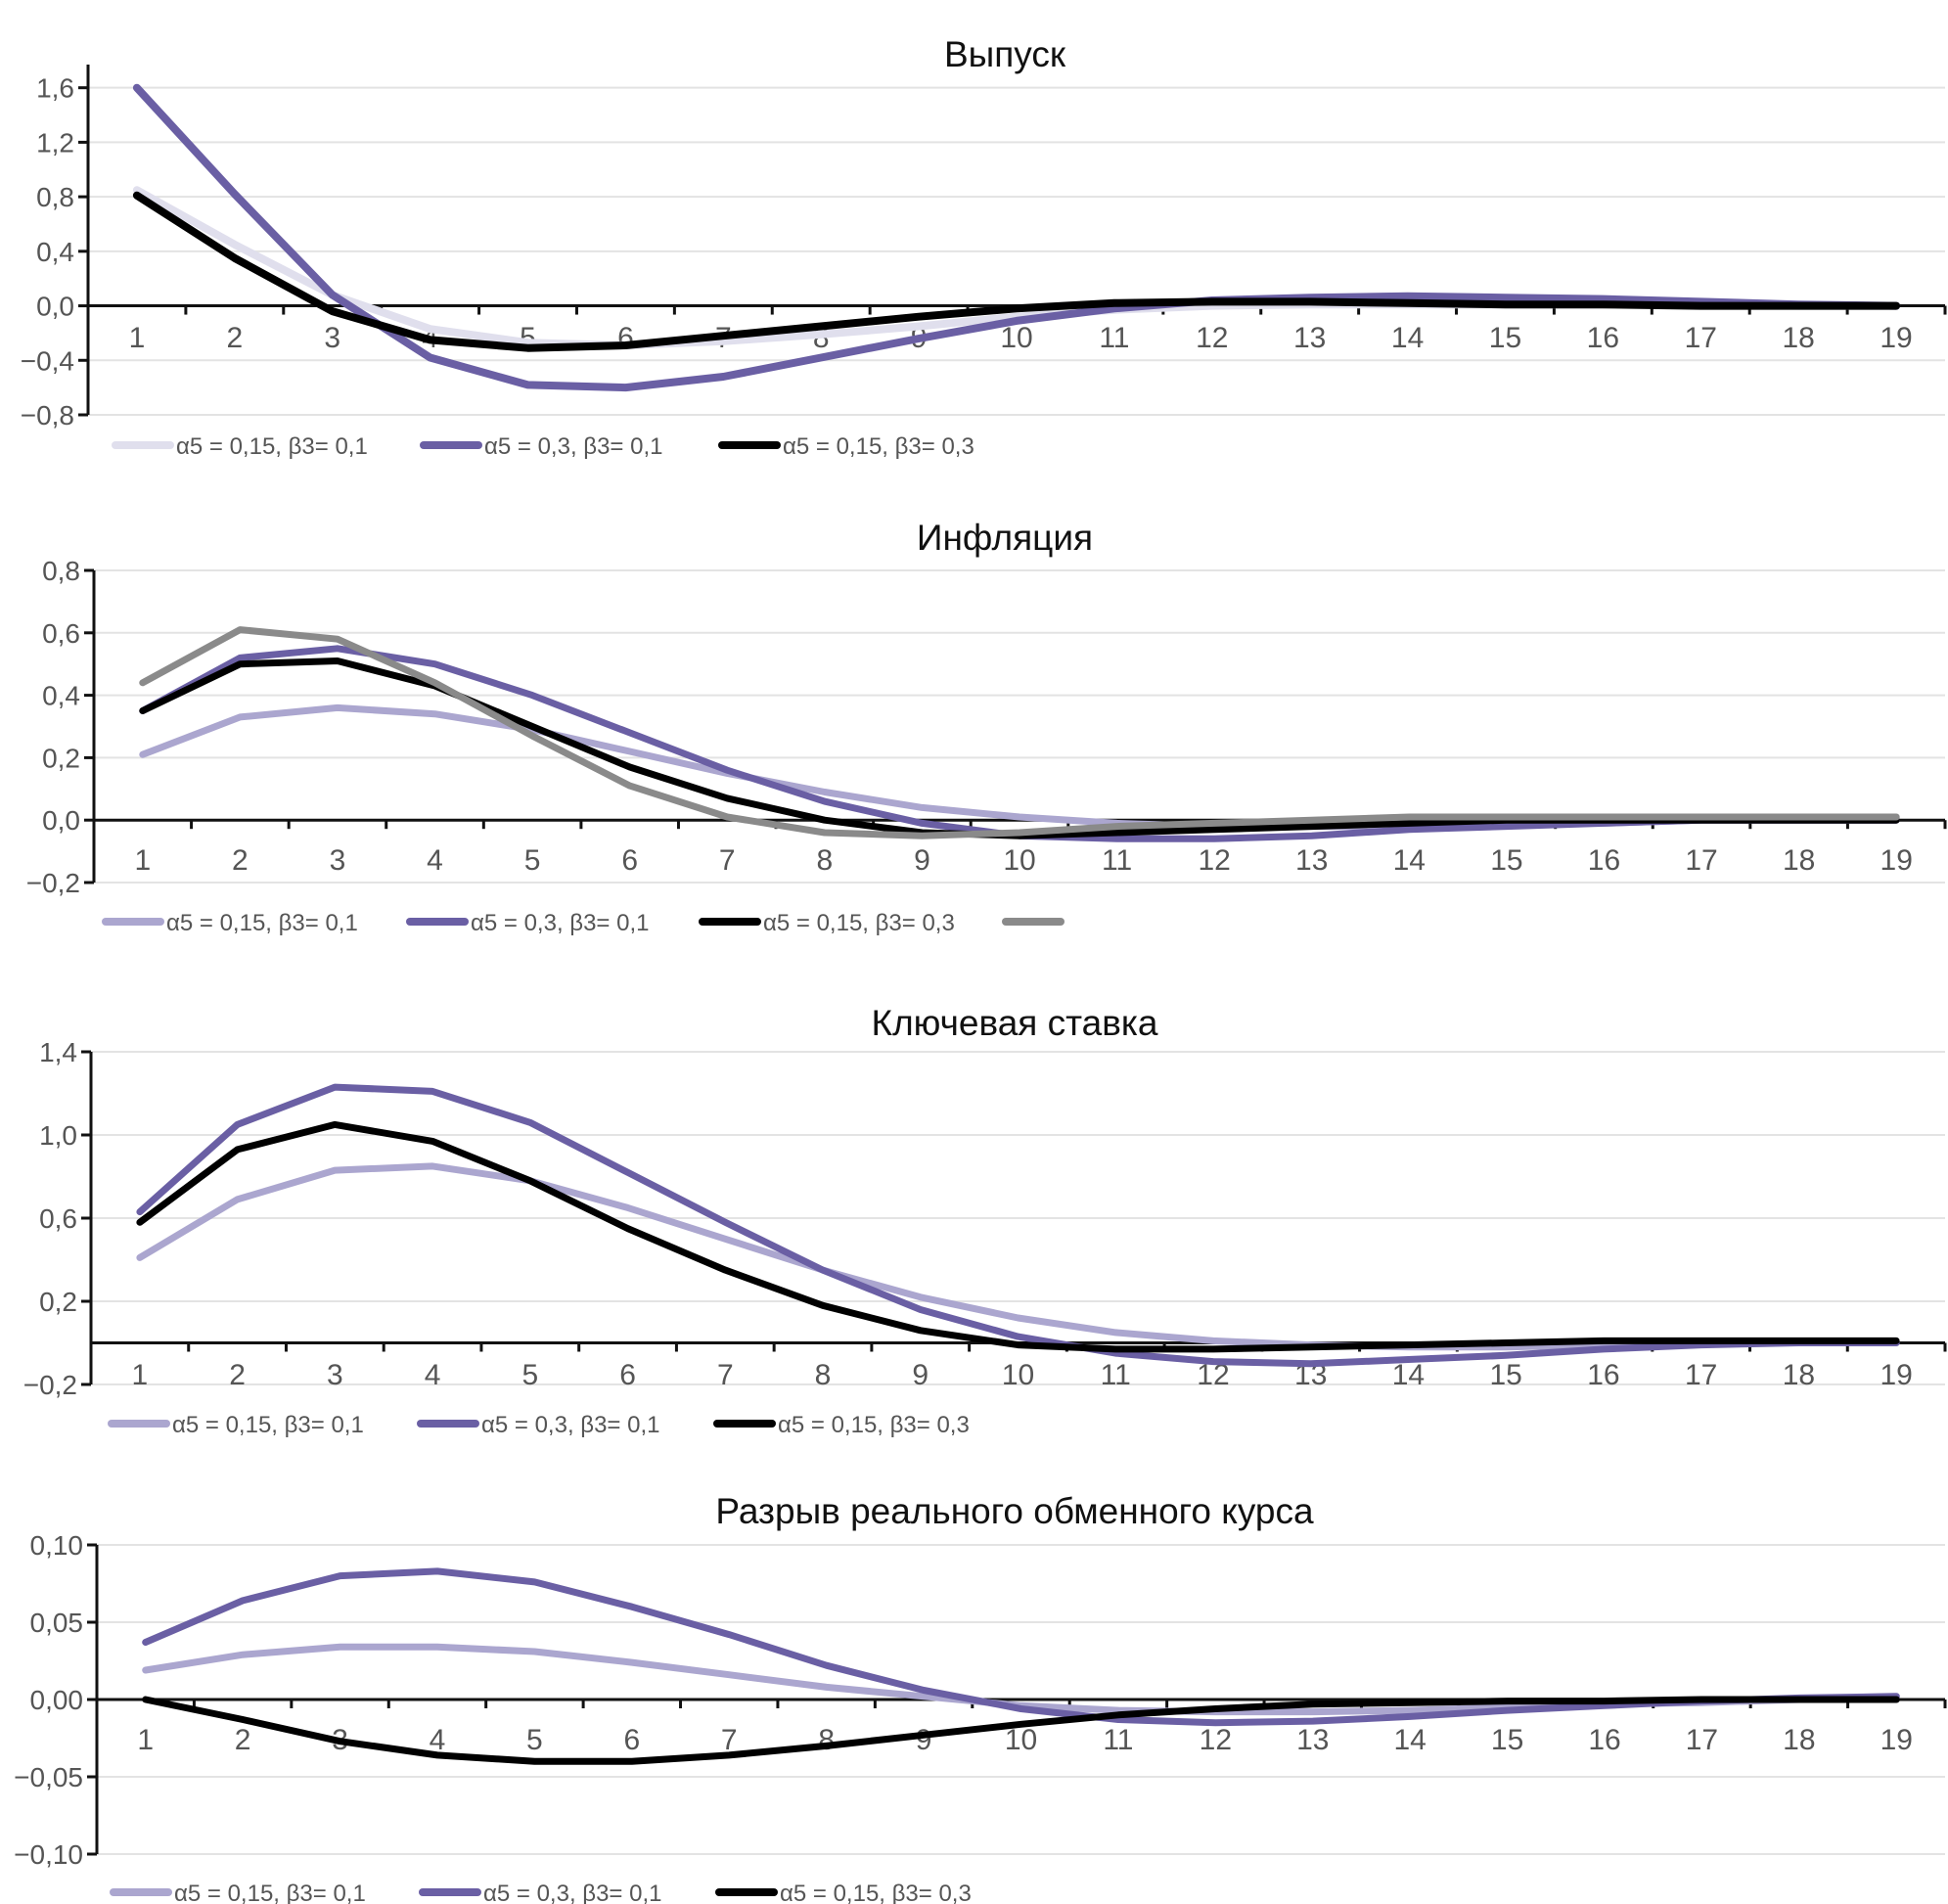 Image resolution: width=1948 pixels, height=1904 pixels. I want to click on y-tick-label: −0,4, so click(47, 360).